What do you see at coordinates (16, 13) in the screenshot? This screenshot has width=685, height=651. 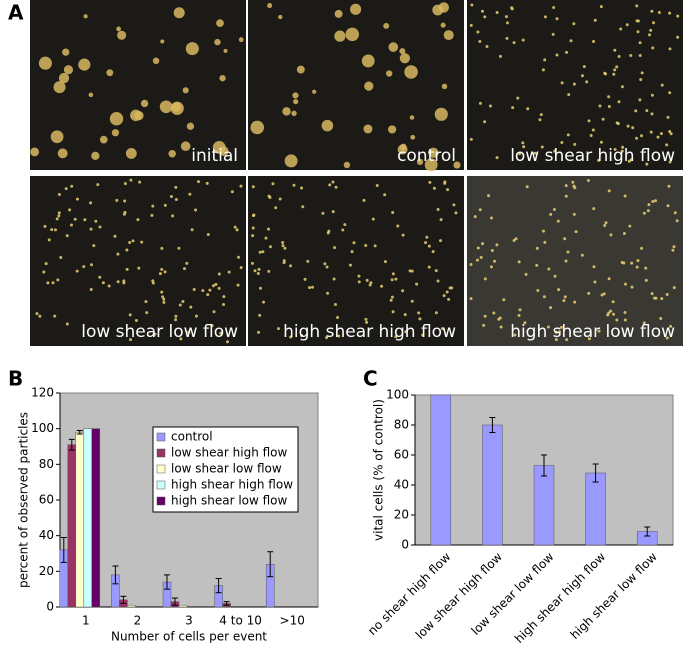 I see `panel-label: A` at bounding box center [16, 13].